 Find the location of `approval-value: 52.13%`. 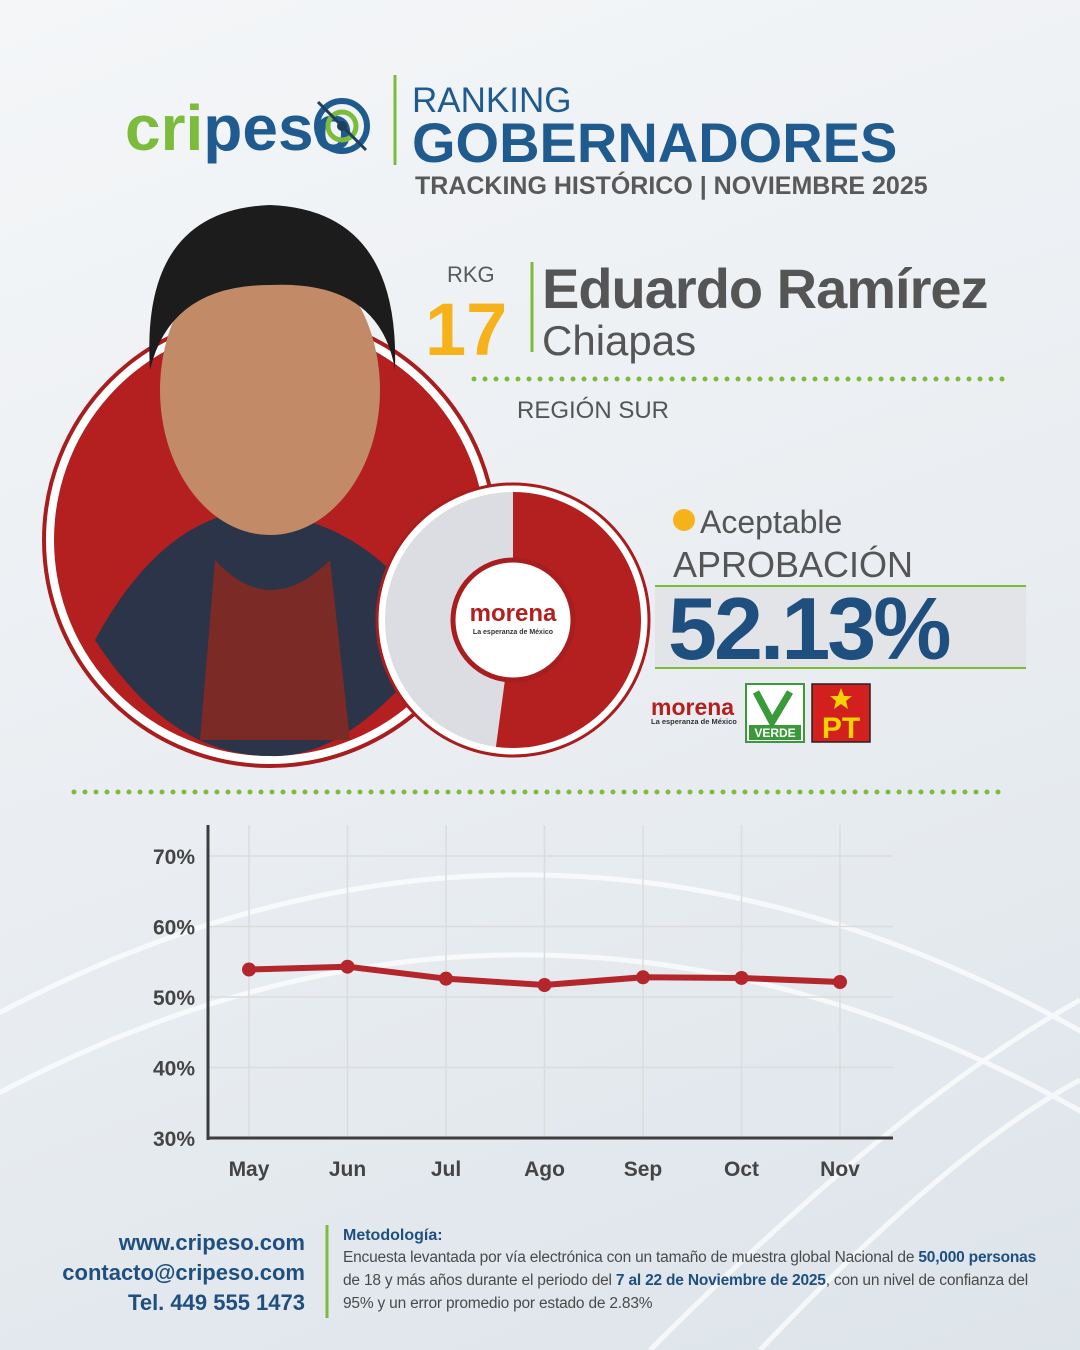

approval-value: 52.13% is located at coordinates (808, 628).